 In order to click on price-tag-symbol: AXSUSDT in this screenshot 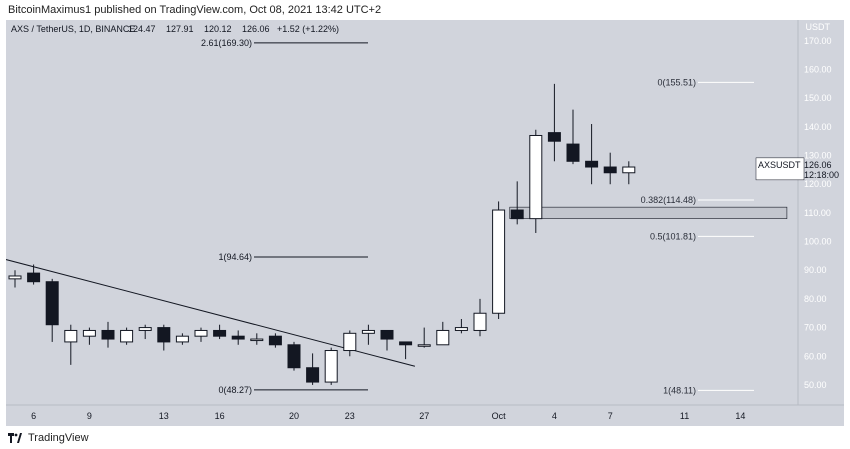, I will do `click(779, 165)`.